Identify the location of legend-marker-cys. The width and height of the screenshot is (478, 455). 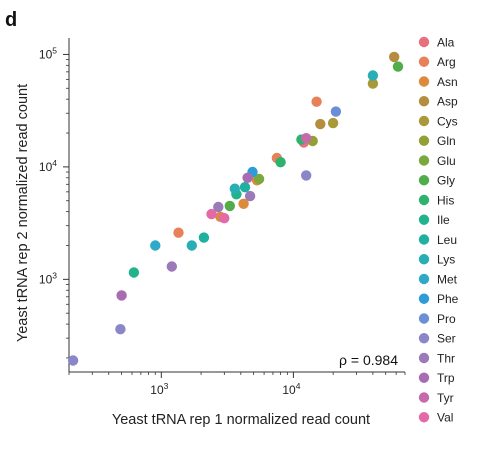
(424, 121).